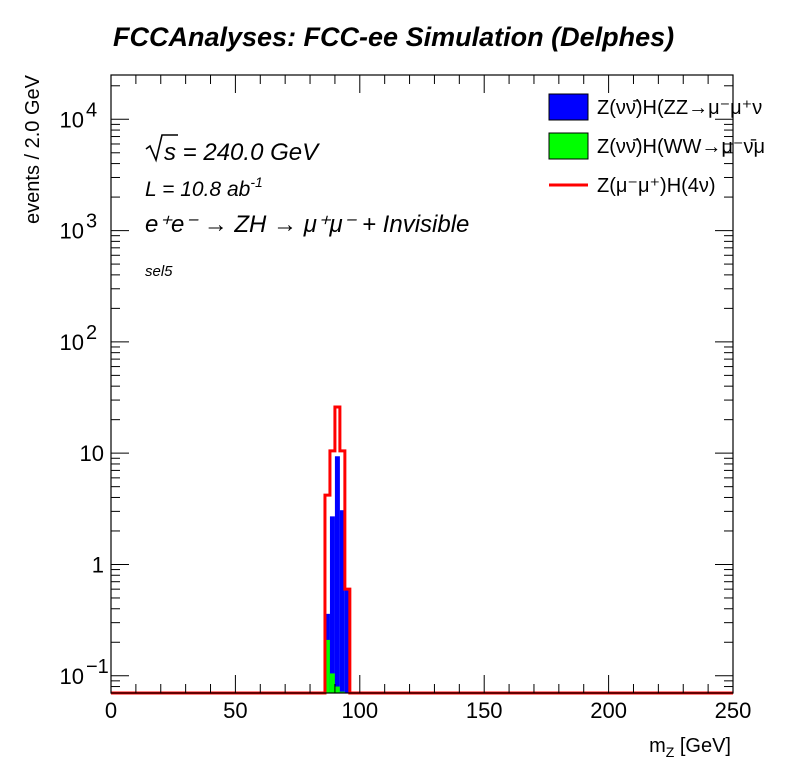 This screenshot has height=772, width=796. I want to click on y-tick-label-0.1: 10, so click(72, 676).